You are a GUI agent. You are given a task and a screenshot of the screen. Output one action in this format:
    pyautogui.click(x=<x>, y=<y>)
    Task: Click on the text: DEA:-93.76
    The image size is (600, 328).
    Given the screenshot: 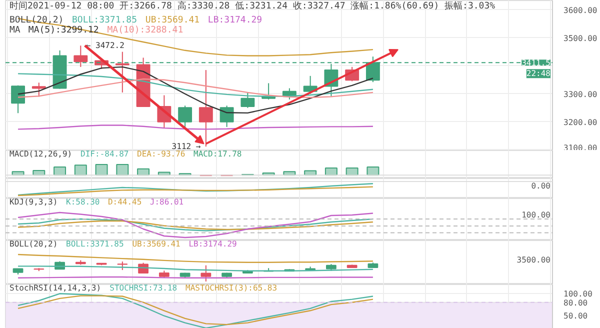 What is the action you would take?
    pyautogui.click(x=161, y=154)
    